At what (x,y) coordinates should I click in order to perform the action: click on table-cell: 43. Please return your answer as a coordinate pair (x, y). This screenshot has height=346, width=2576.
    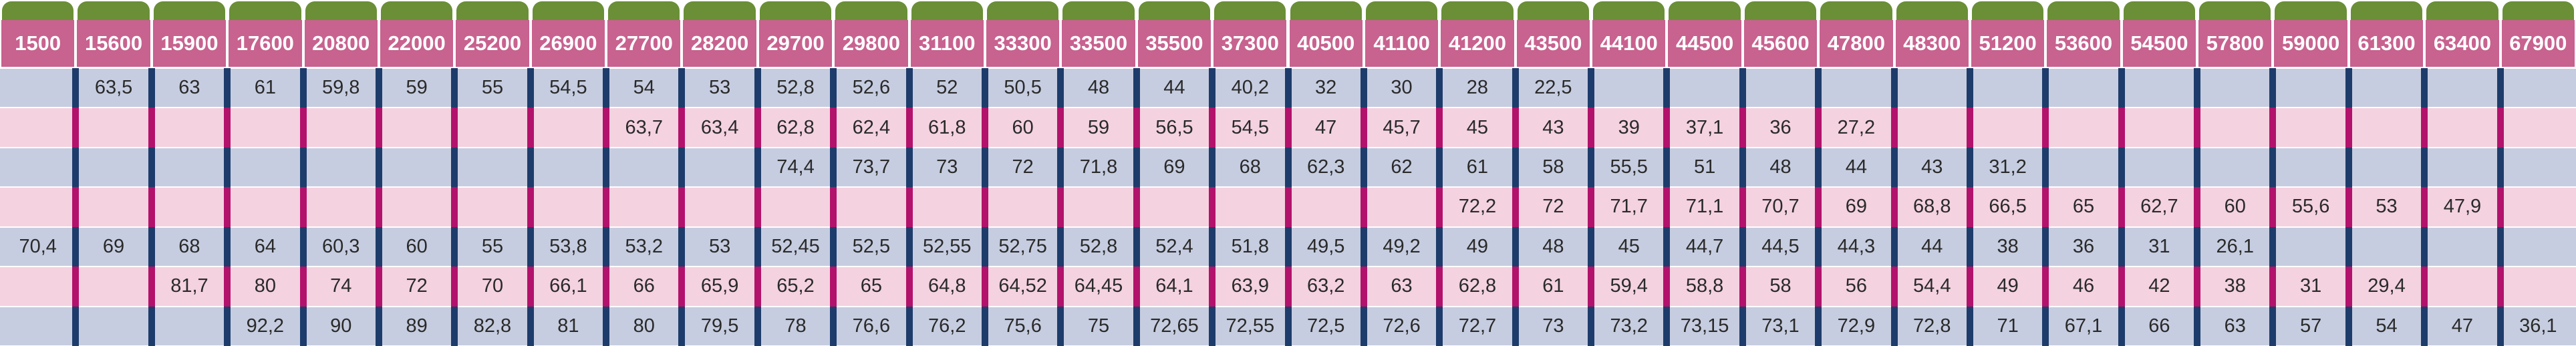
    Looking at the image, I should click on (1553, 127).